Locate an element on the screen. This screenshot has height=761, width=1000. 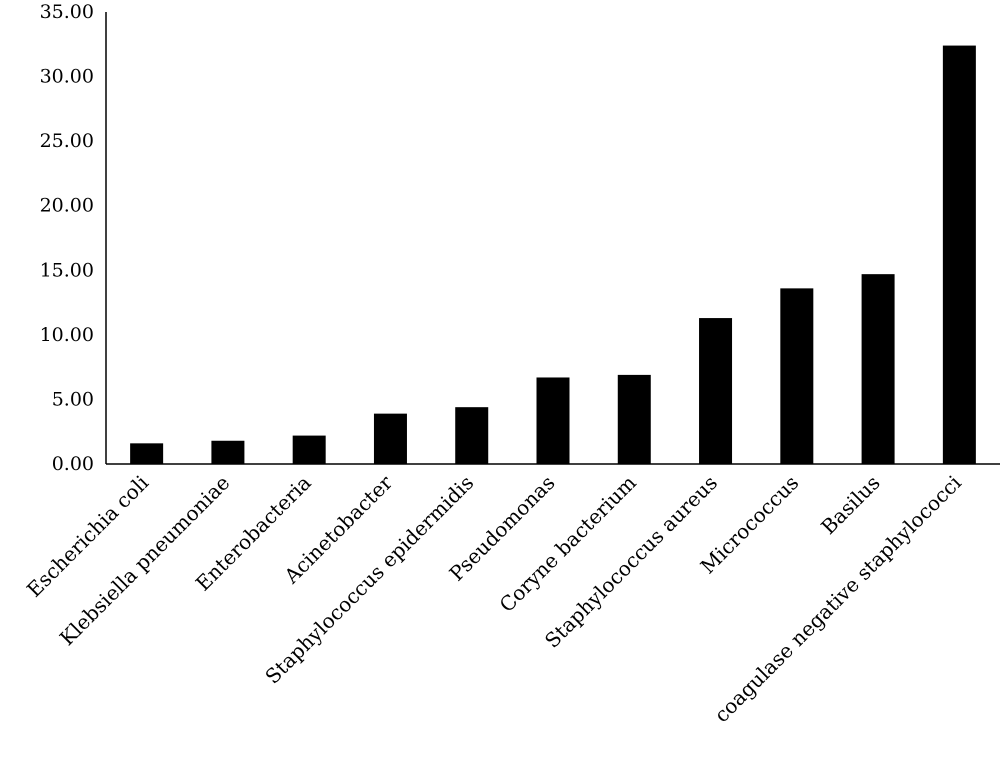
x-category-label: Coryne bacterium is located at coordinates (568, 544).